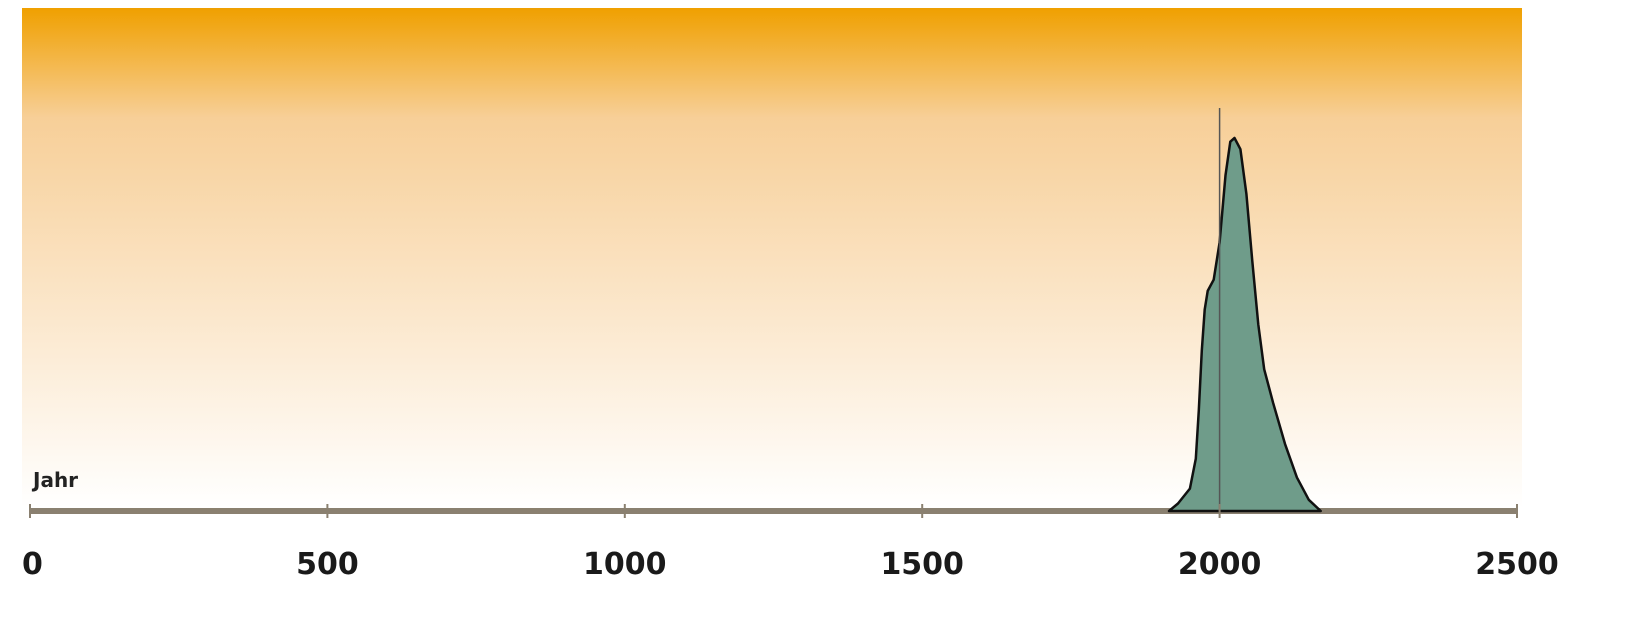 This screenshot has width=1634, height=617. What do you see at coordinates (54, 480) in the screenshot?
I see `x-axis-label: Jahr` at bounding box center [54, 480].